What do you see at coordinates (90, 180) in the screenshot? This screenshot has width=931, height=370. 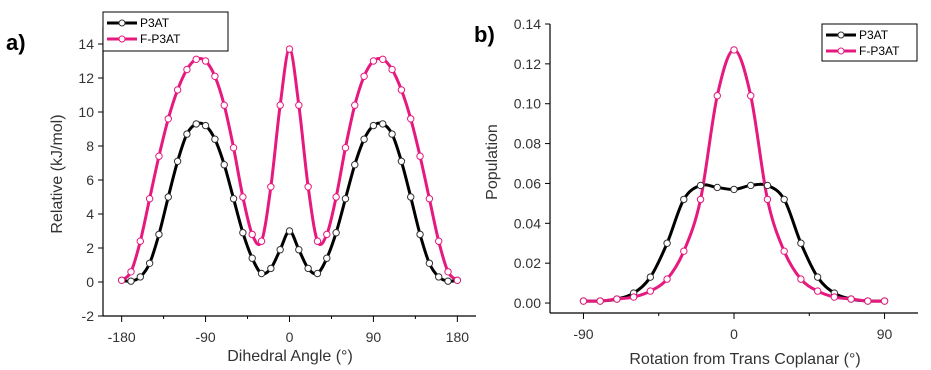 I see `y-tick-label-a: 6` at bounding box center [90, 180].